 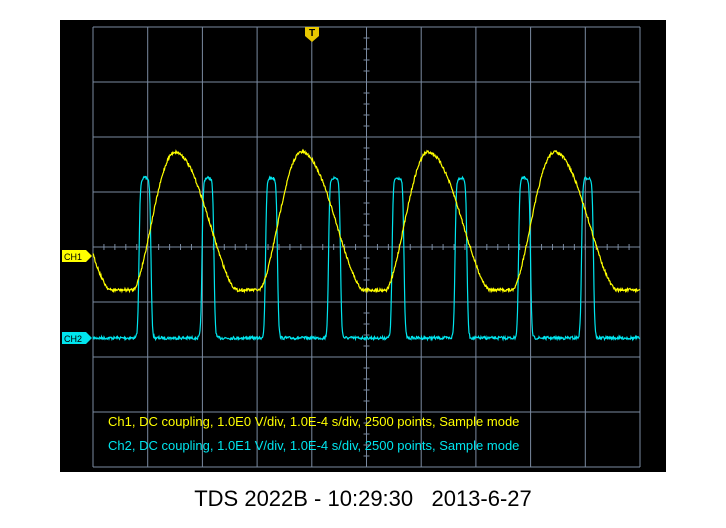 What do you see at coordinates (363, 498) in the screenshot?
I see `caption: TDS 2022B - 10:29:30 2013-6-27` at bounding box center [363, 498].